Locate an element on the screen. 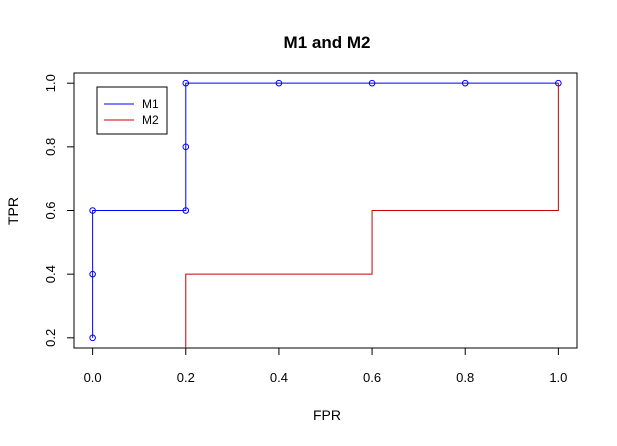  legend-box is located at coordinates (132, 110).